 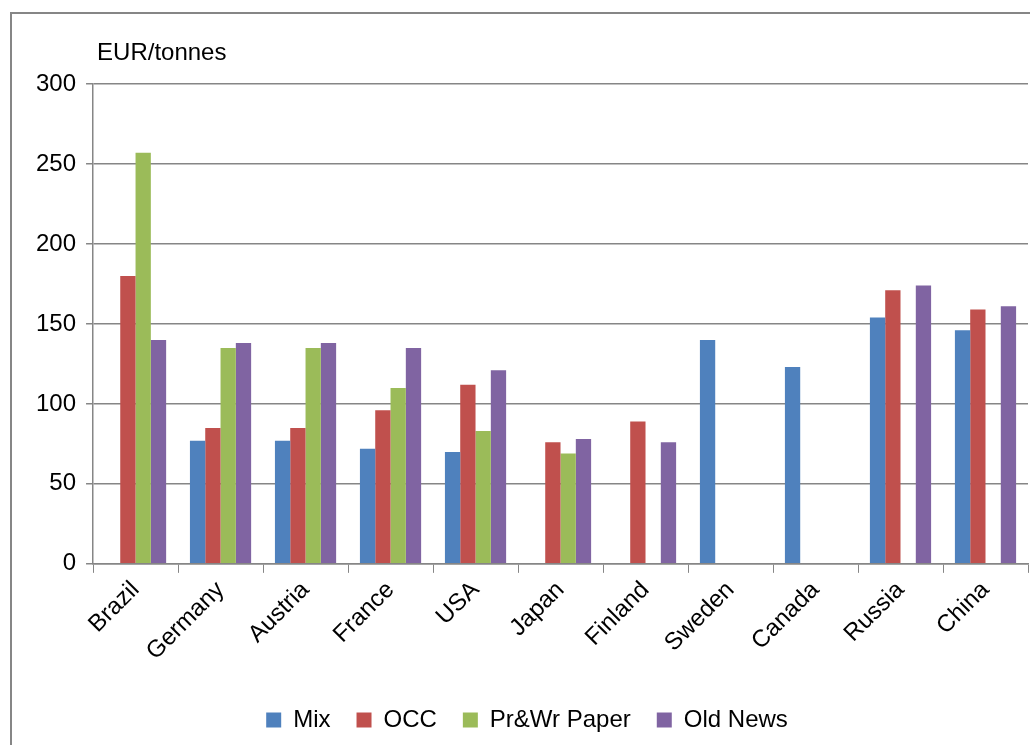 I want to click on y-tick-label: 200, so click(x=56, y=242).